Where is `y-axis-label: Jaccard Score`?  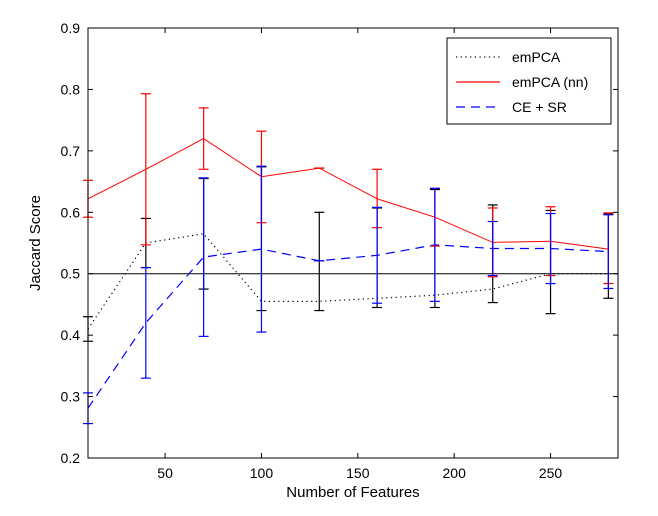
y-axis-label: Jaccard Score is located at coordinates (35, 243).